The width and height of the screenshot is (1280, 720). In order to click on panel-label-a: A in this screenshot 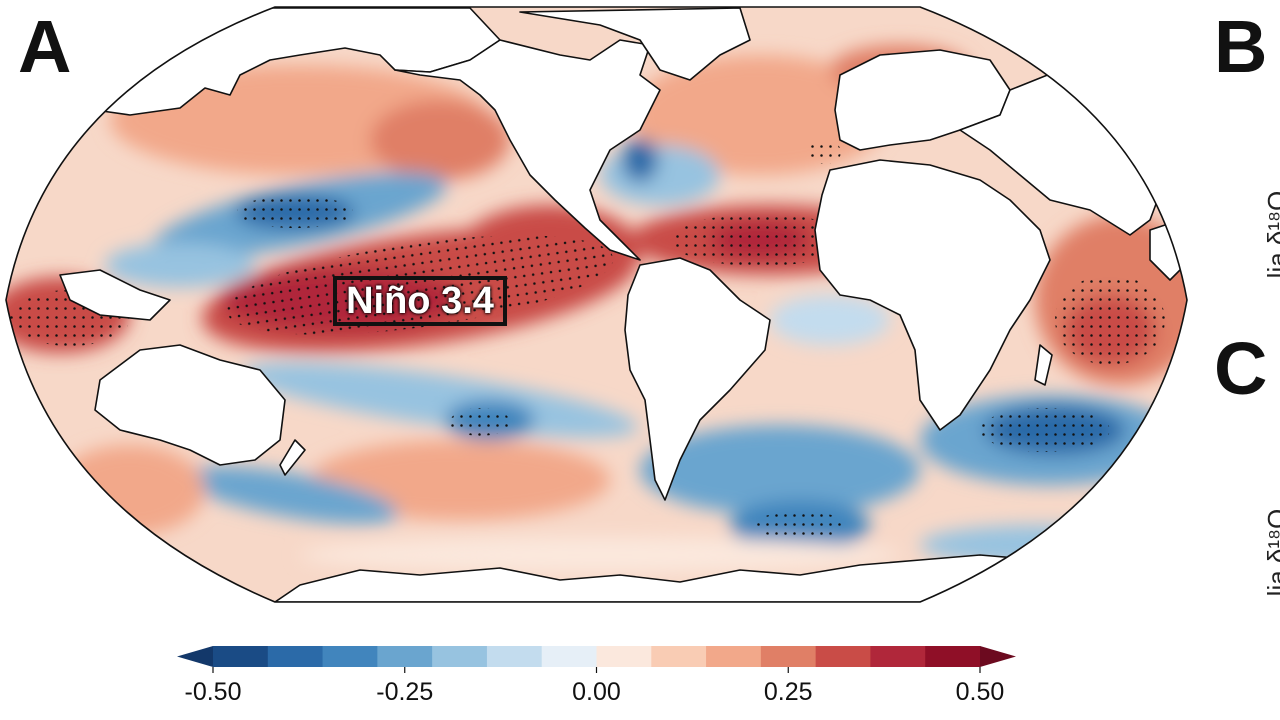, I will do `click(45, 46)`.